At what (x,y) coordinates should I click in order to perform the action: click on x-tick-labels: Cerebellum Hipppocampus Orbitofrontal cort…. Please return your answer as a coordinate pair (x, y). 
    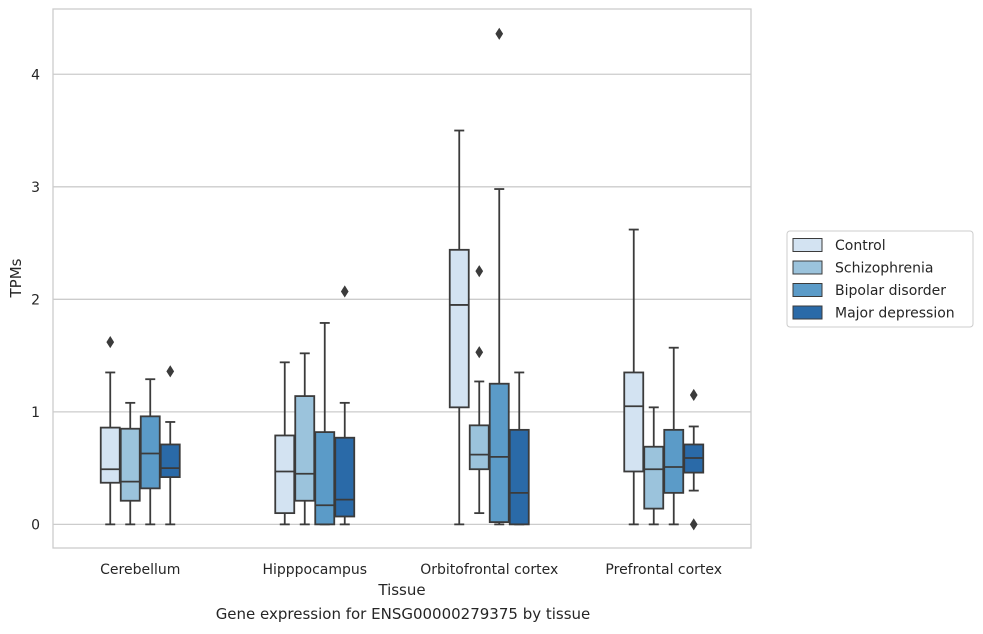
    Looking at the image, I should click on (411, 570).